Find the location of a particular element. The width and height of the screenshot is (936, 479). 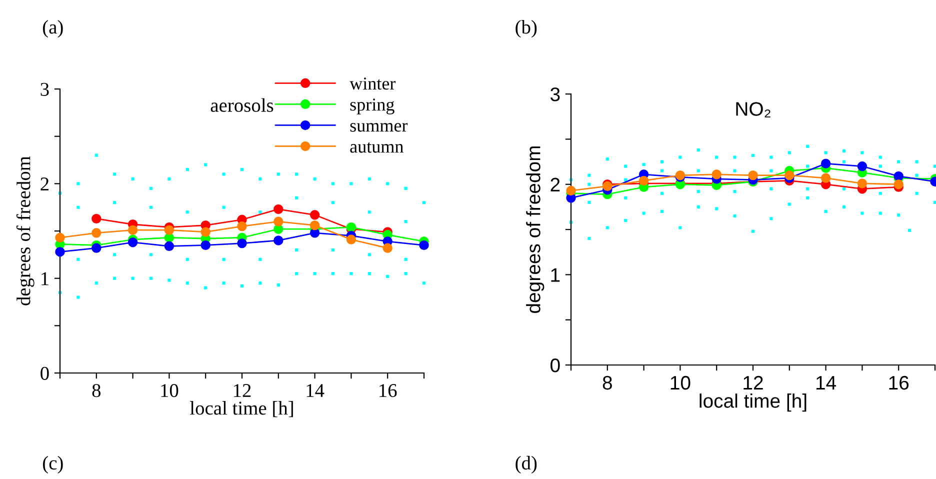

text: (b) is located at coordinates (526, 29).